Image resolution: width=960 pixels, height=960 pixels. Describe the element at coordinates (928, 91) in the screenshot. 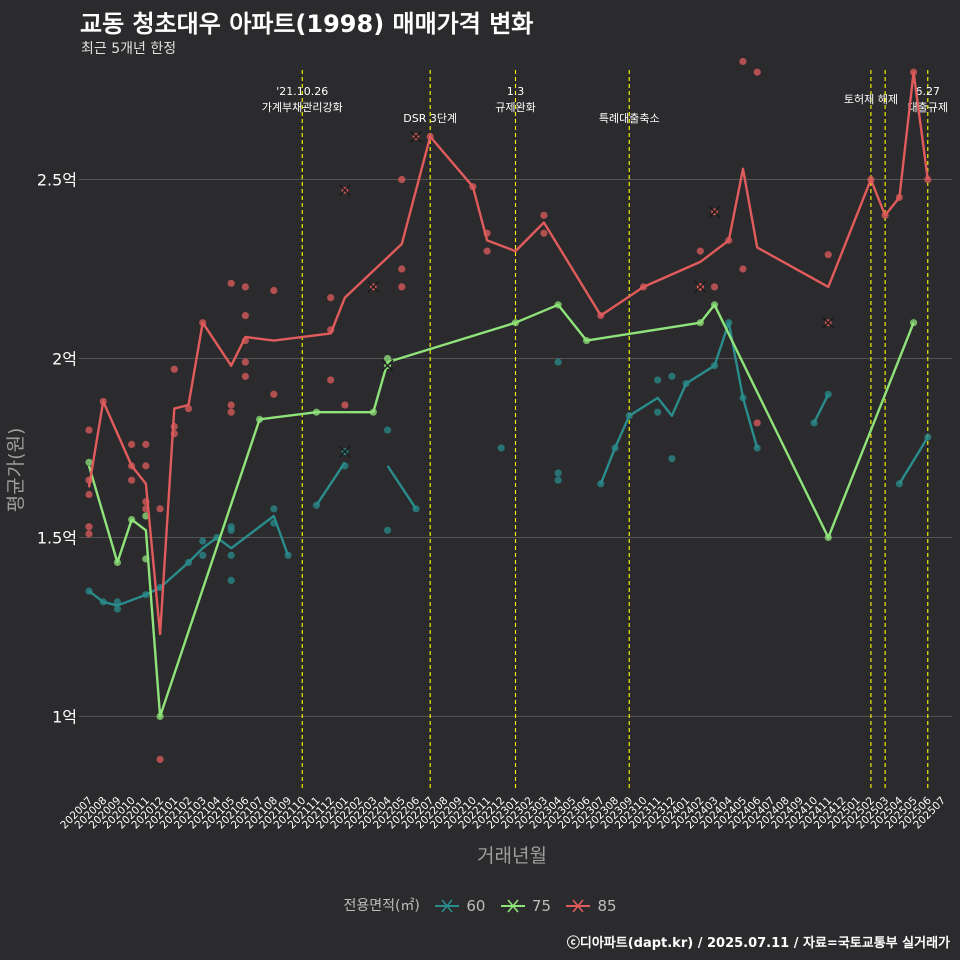

I see `annotation-label: 6.27` at that location.